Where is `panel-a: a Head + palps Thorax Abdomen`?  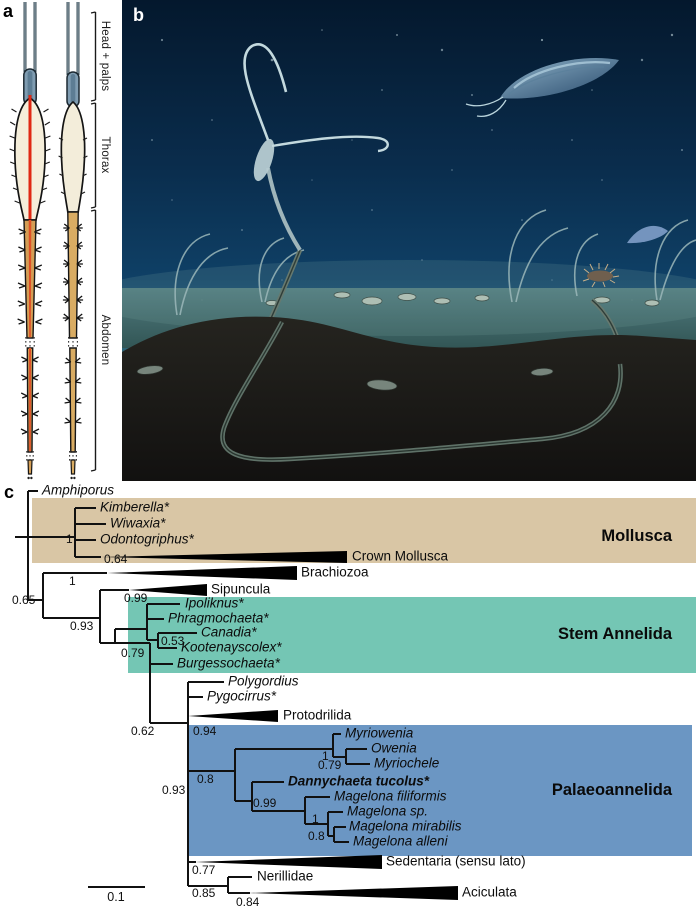
panel-a: a Head + palps Thorax Abdomen is located at coordinates (61, 241).